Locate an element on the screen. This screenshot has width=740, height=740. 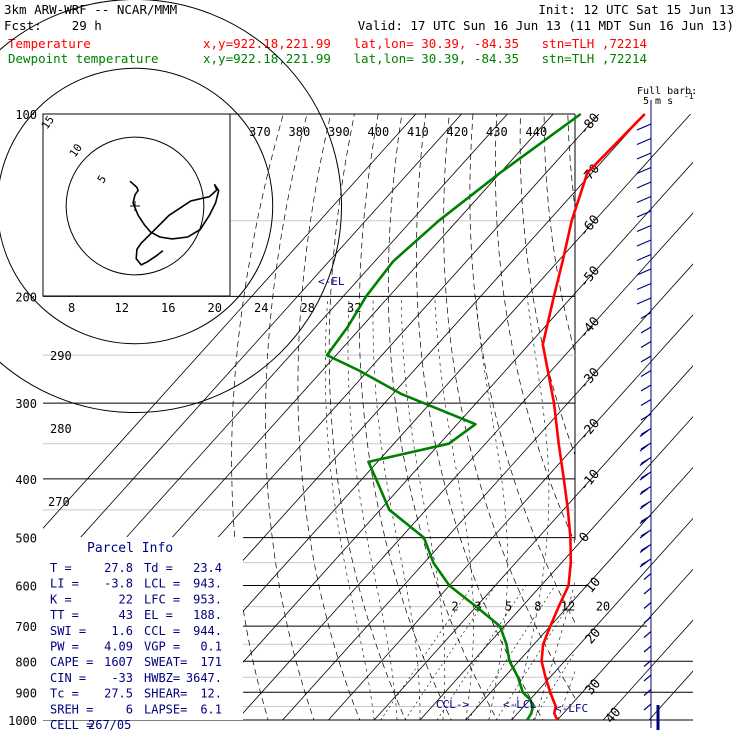
hodograph-ring is located at coordinates (135, 206).